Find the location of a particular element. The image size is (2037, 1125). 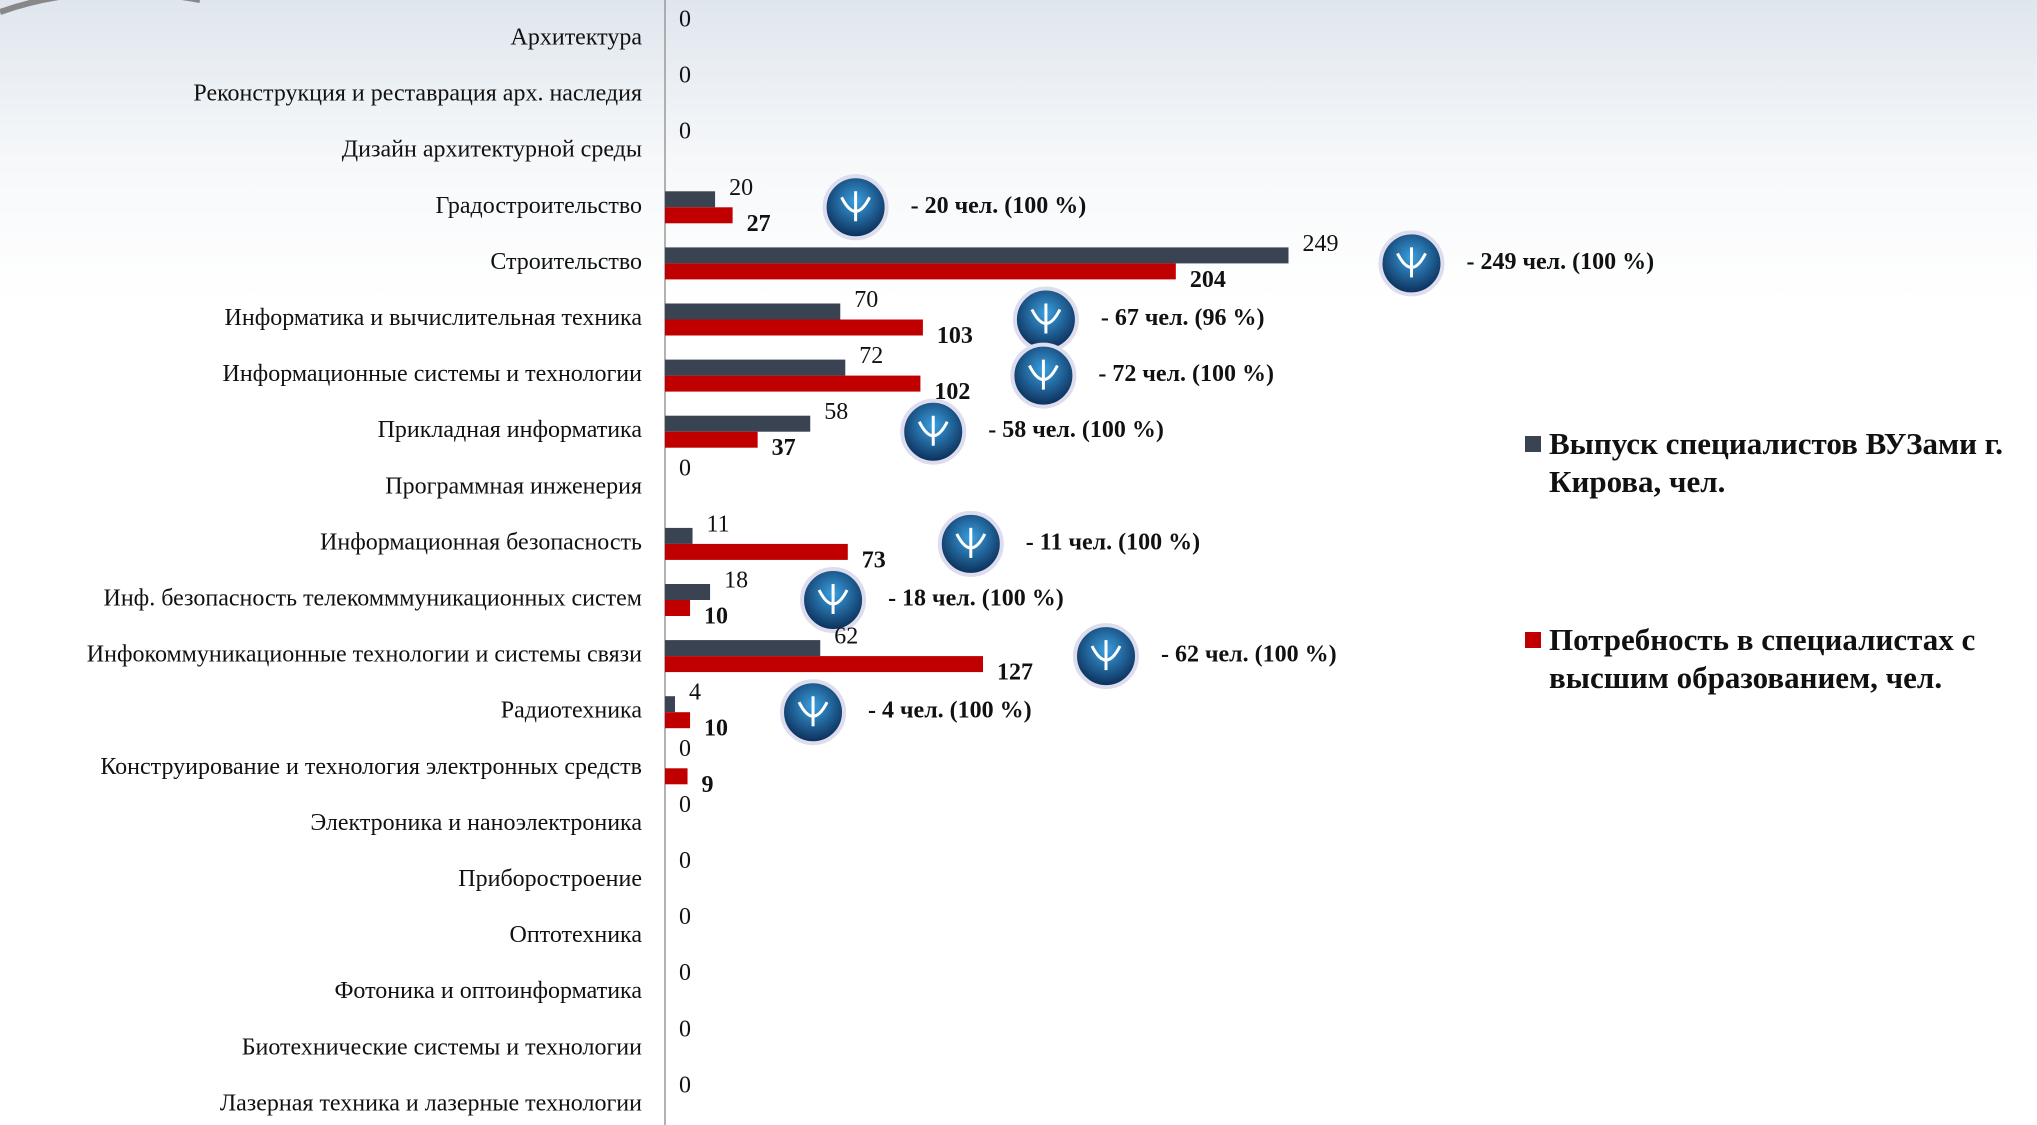

category-label: Лазерная техника и лазерные технологии is located at coordinates (431, 1103).